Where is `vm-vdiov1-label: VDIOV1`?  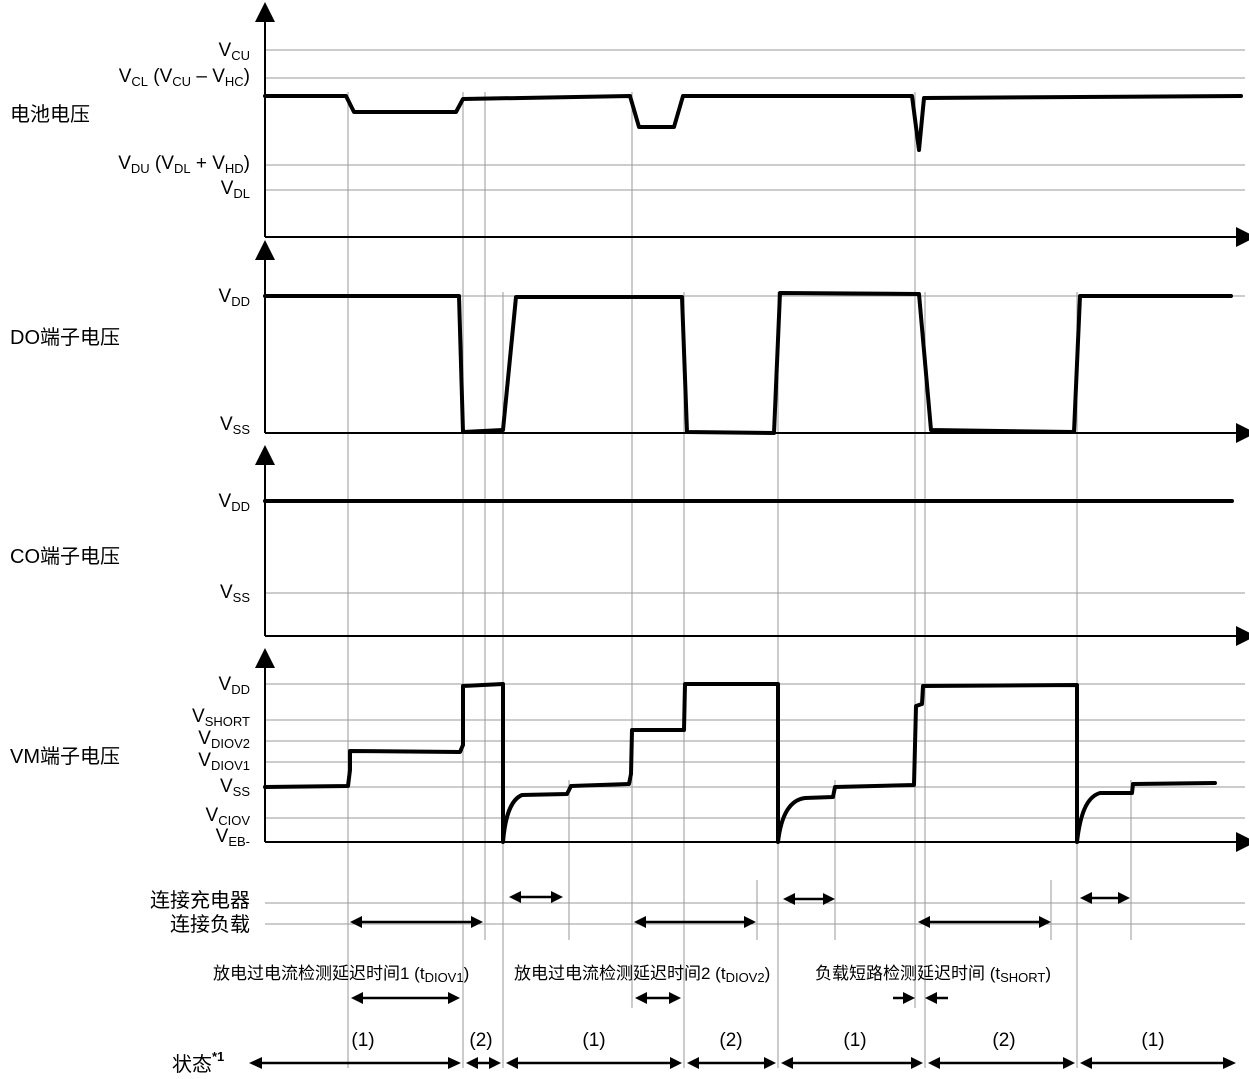 vm-vdiov1-label: VDIOV1 is located at coordinates (224, 761).